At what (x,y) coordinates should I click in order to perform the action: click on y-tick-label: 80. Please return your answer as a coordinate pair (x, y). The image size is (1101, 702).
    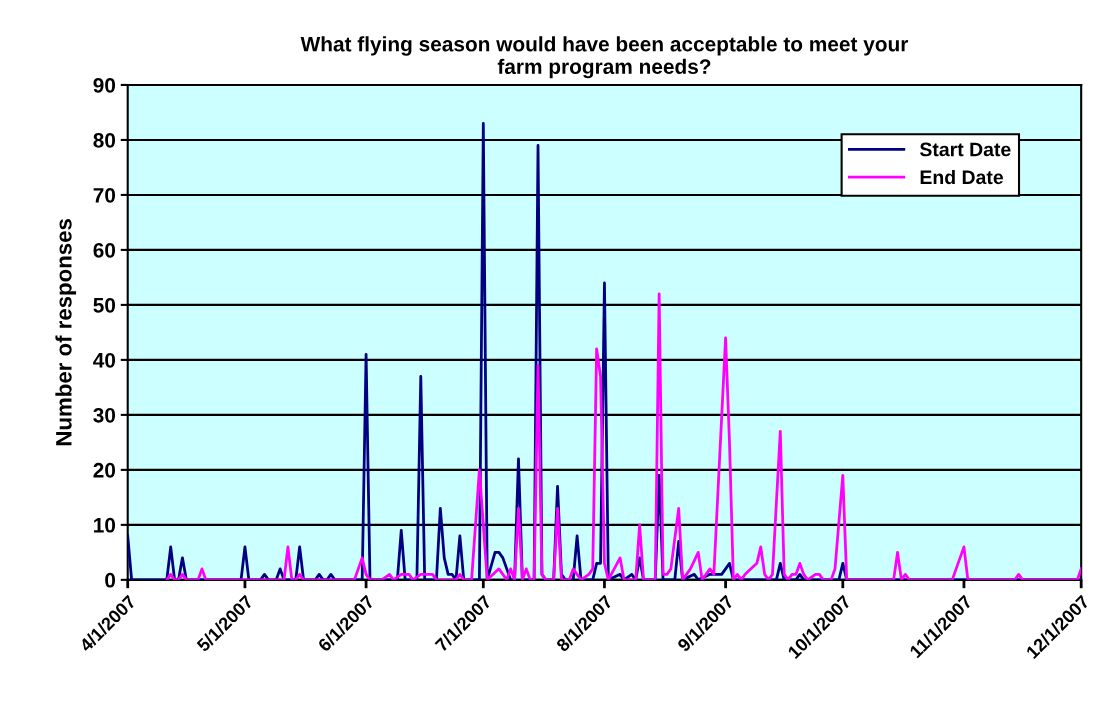
    Looking at the image, I should click on (104, 140).